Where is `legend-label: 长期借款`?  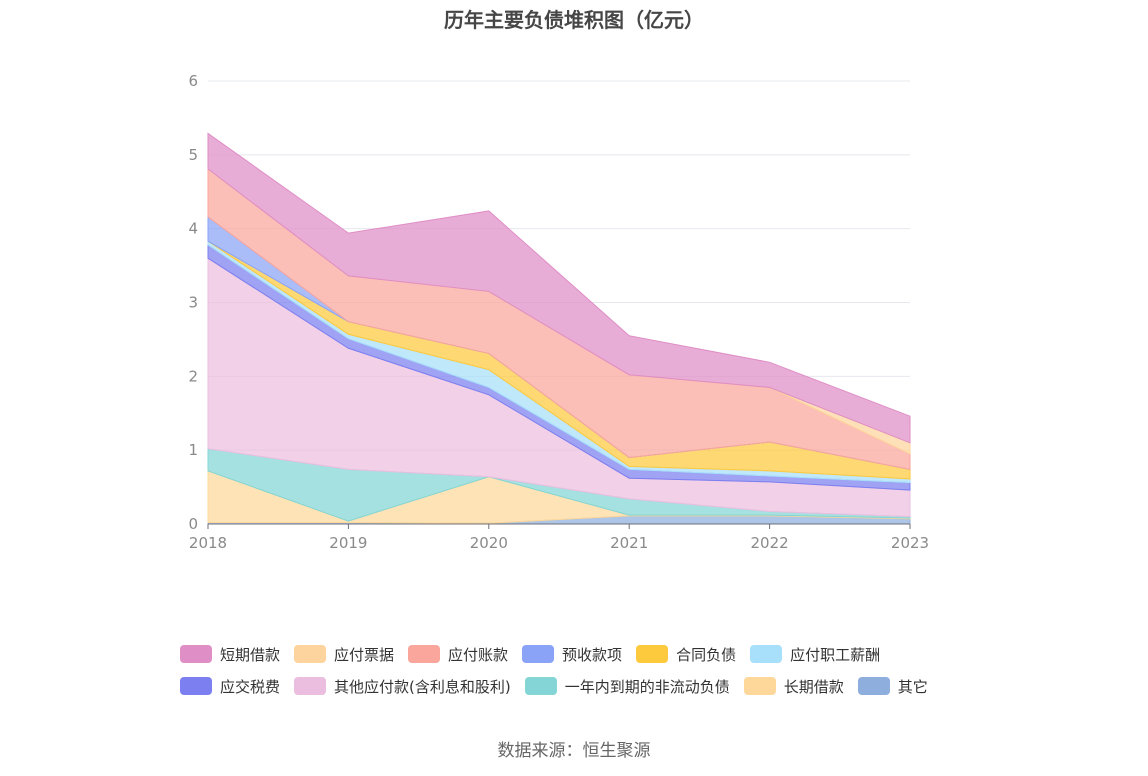 legend-label: 长期借款 is located at coordinates (813, 686).